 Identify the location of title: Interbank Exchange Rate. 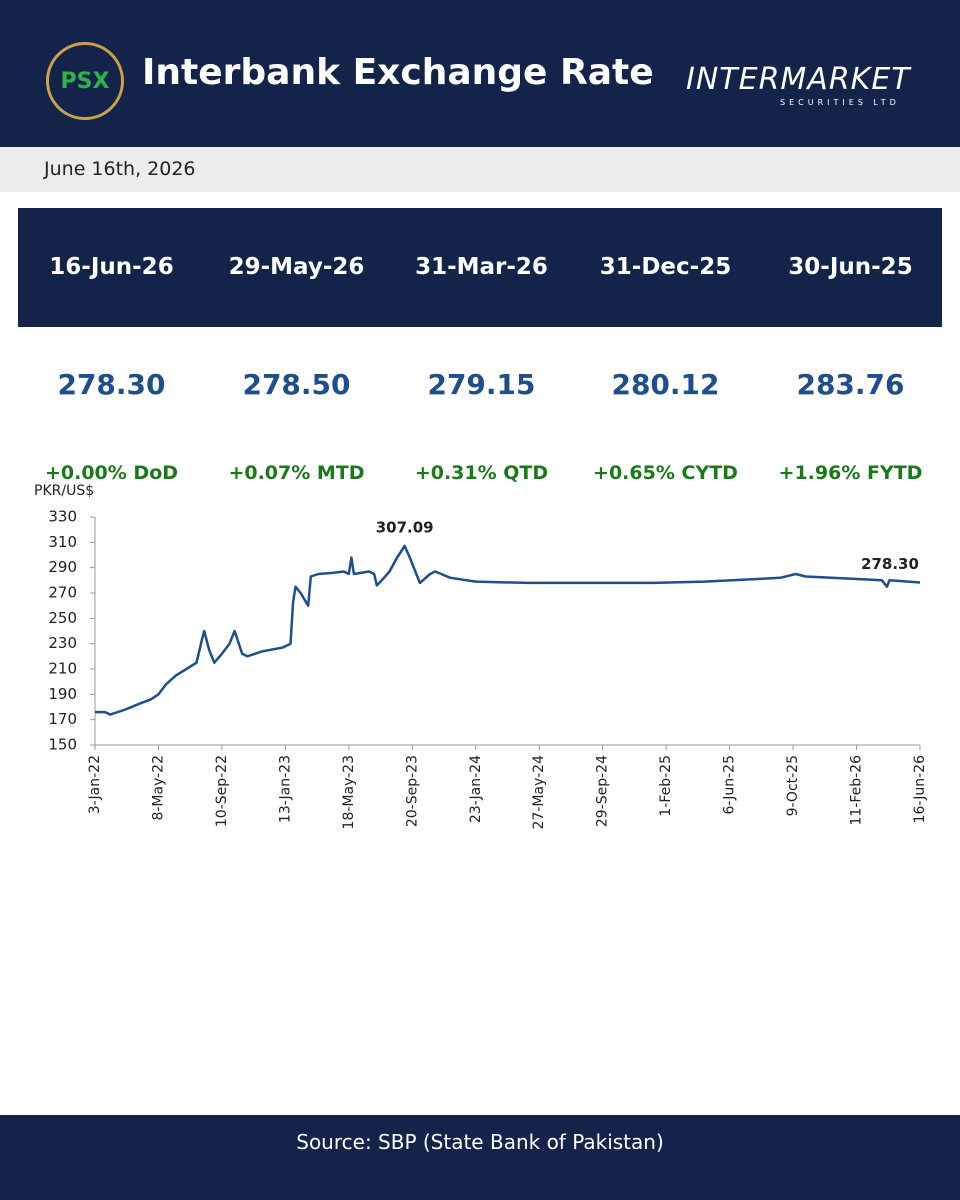
(398, 72).